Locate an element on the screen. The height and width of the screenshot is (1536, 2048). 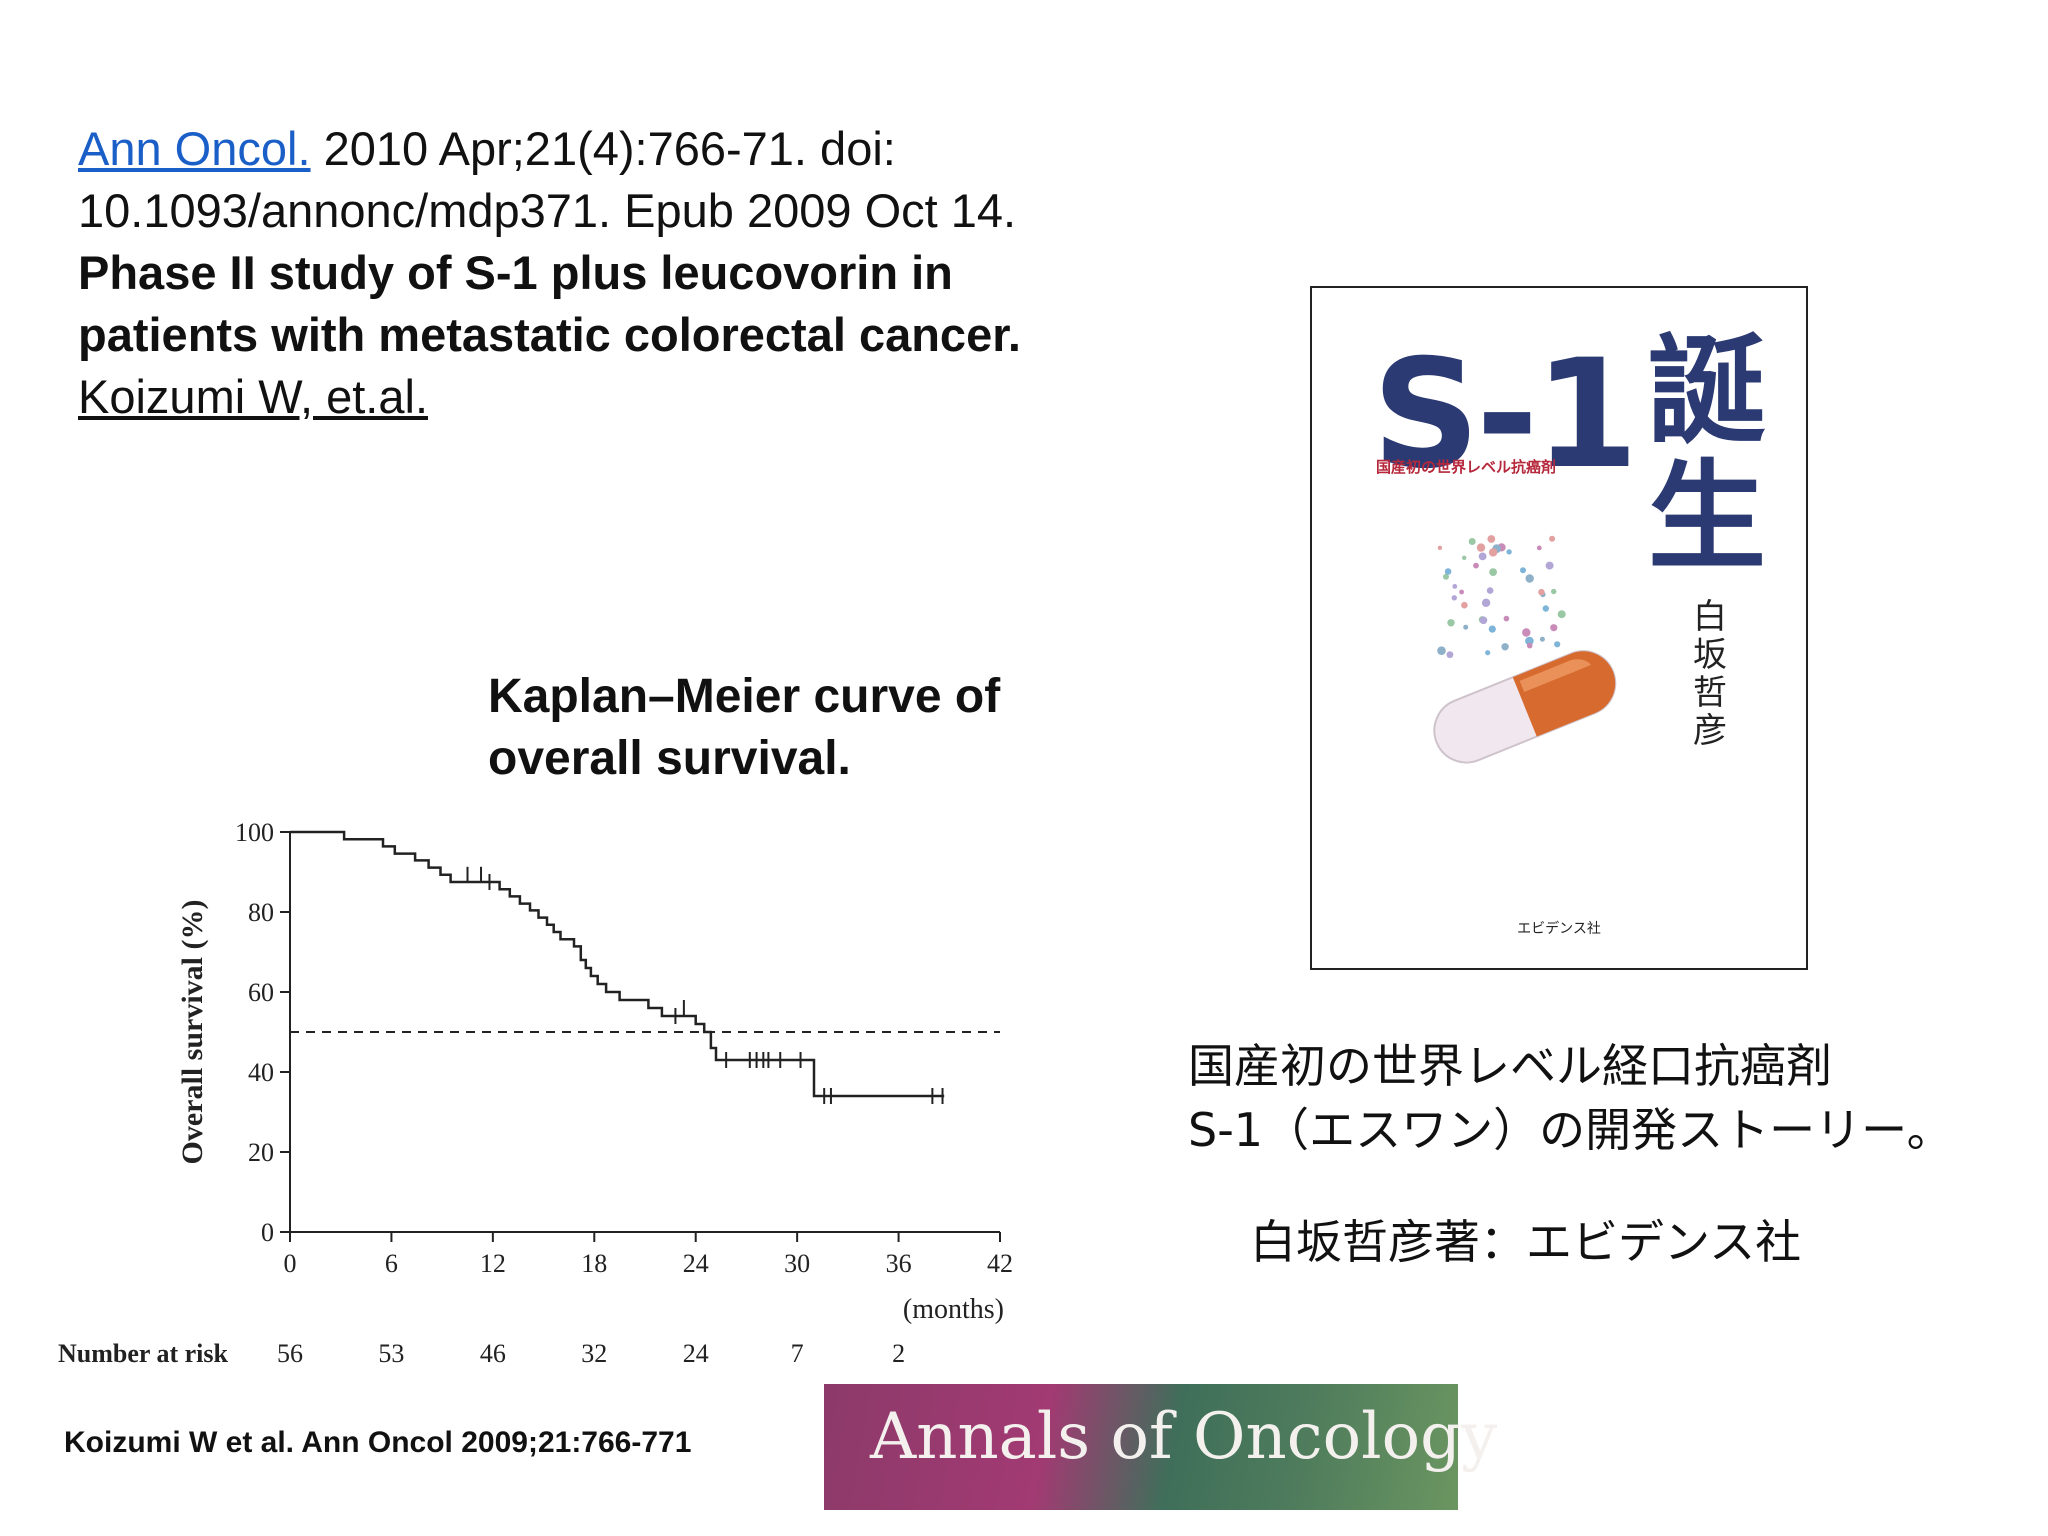
risk-table-value: 53 is located at coordinates (391, 1353).